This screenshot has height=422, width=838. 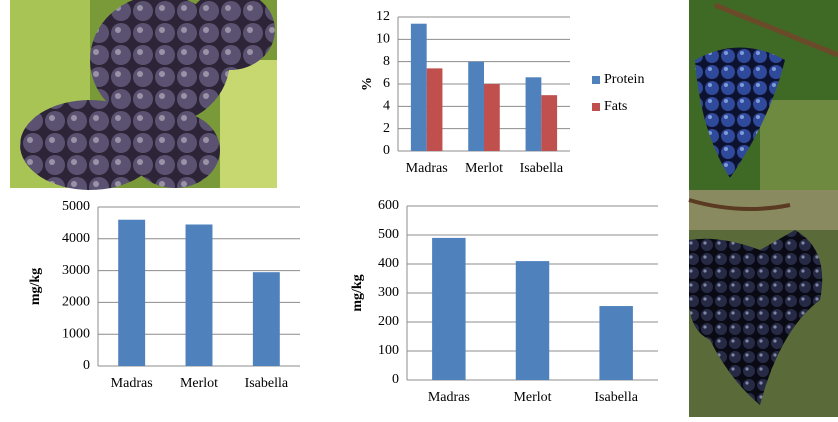 I want to click on y-tick-label: 500, so click(x=388, y=234).